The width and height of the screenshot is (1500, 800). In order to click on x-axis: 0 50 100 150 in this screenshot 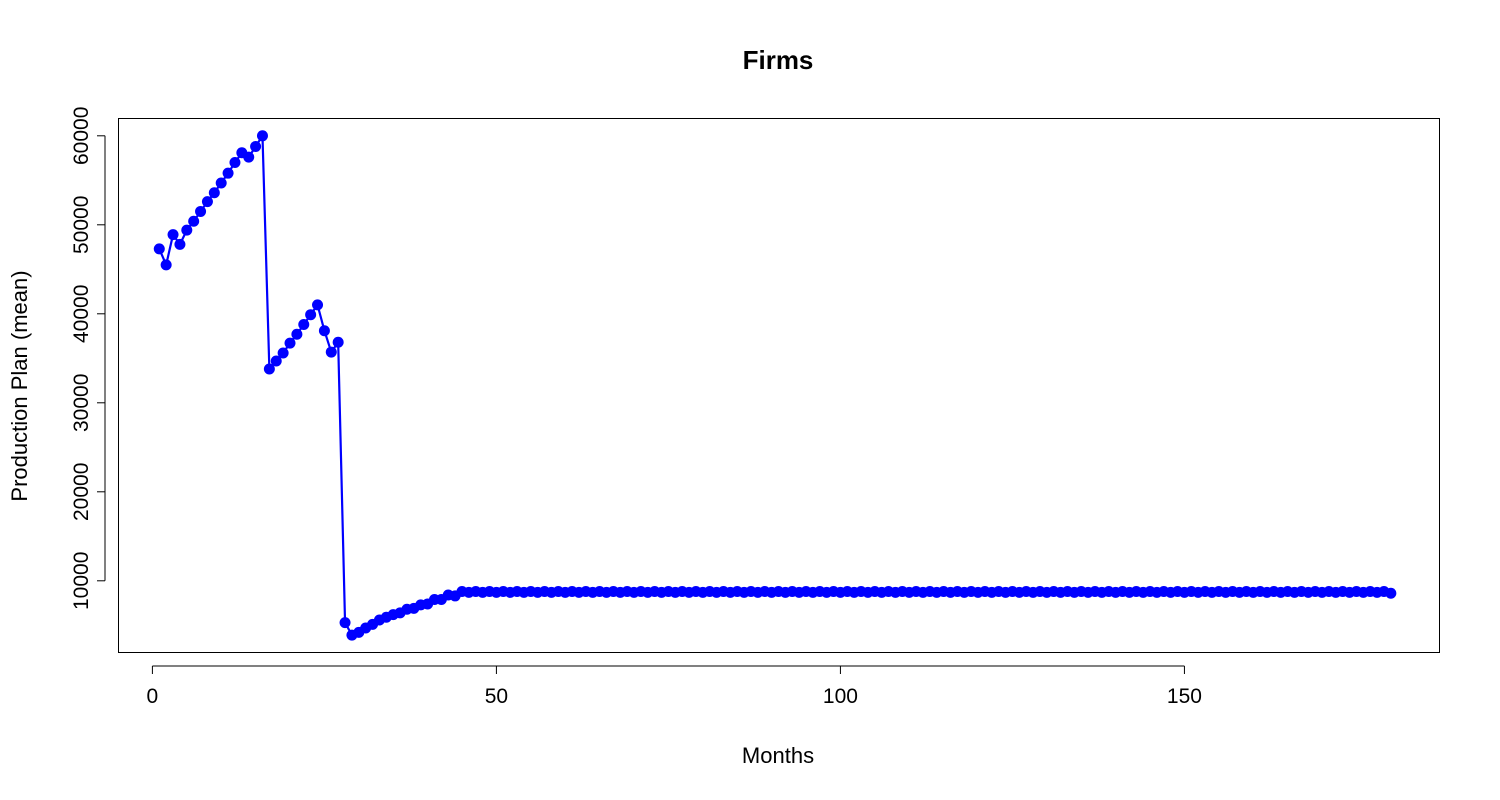, I will do `click(674, 686)`.